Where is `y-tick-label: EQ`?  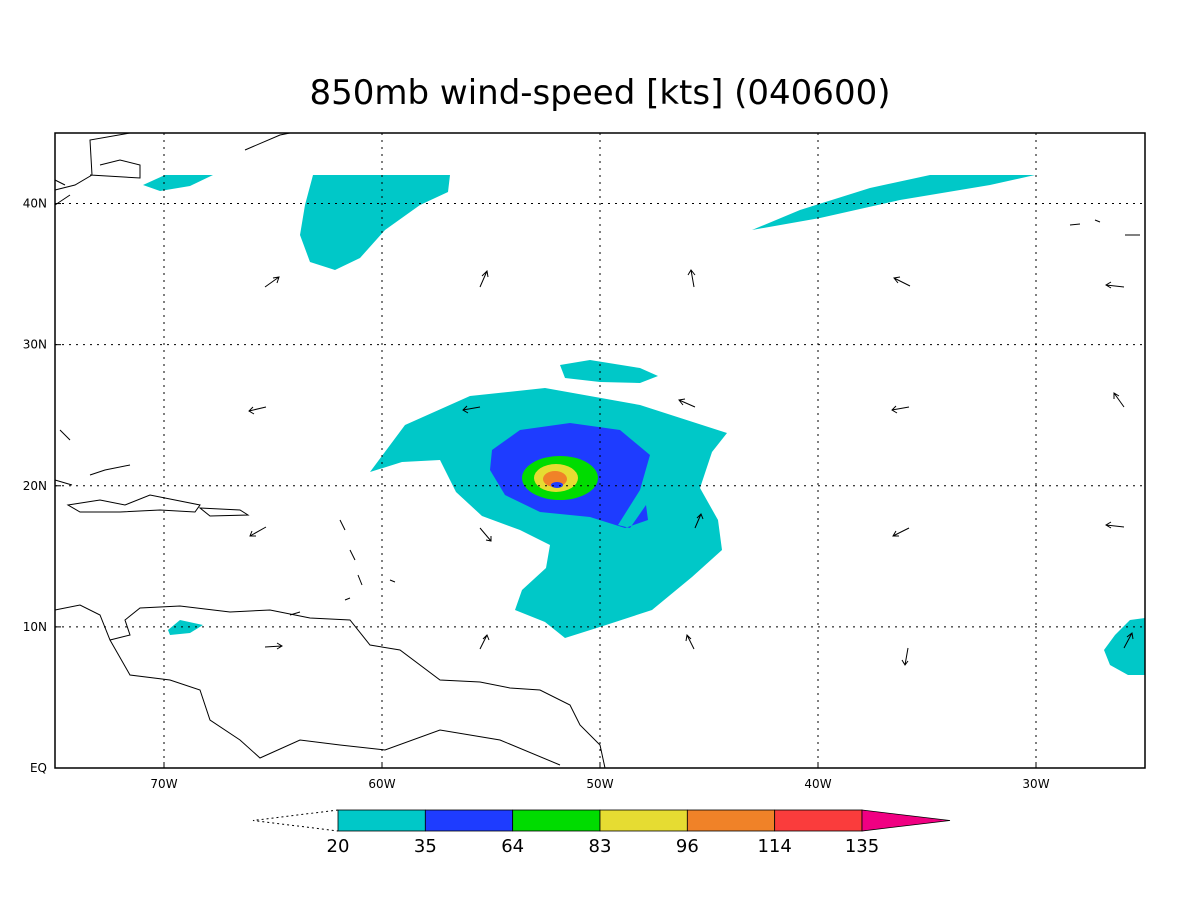
y-tick-label: EQ is located at coordinates (38, 768).